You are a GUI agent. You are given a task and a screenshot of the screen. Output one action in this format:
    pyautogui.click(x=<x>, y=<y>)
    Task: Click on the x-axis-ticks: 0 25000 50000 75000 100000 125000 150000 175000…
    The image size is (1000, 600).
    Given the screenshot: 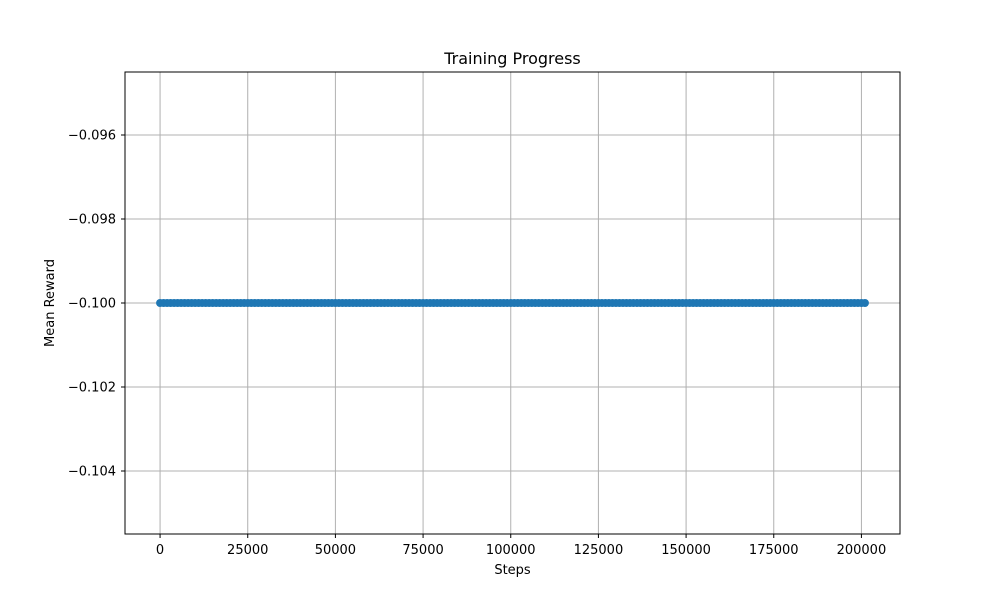 What is the action you would take?
    pyautogui.click(x=521, y=546)
    